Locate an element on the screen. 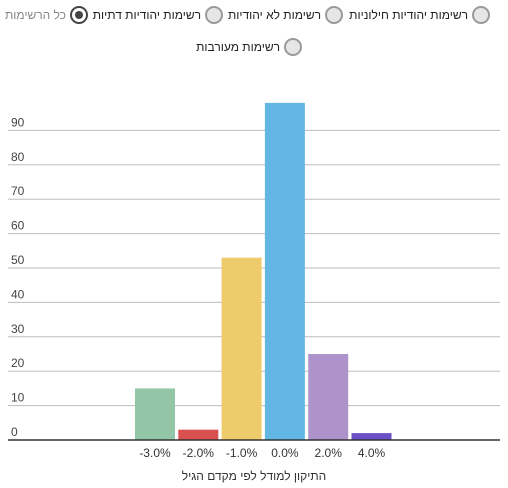 The height and width of the screenshot is (488, 508). filter-label: רשימות יהודיות חילוניות is located at coordinates (408, 15).